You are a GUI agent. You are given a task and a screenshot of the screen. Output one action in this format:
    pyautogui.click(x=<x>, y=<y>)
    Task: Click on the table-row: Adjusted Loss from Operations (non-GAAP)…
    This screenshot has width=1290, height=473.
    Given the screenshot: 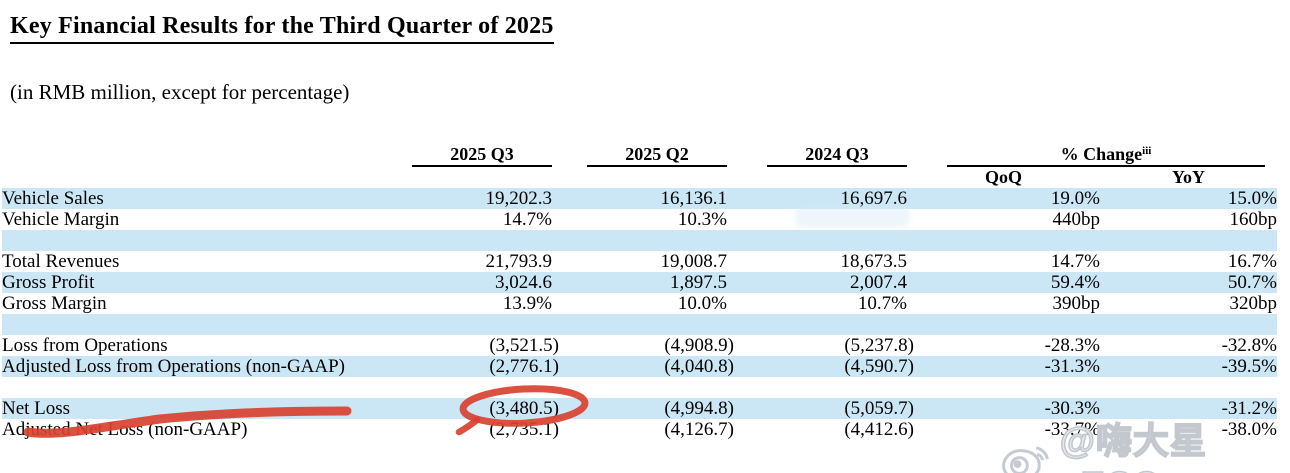 What is the action you would take?
    pyautogui.click(x=639, y=366)
    